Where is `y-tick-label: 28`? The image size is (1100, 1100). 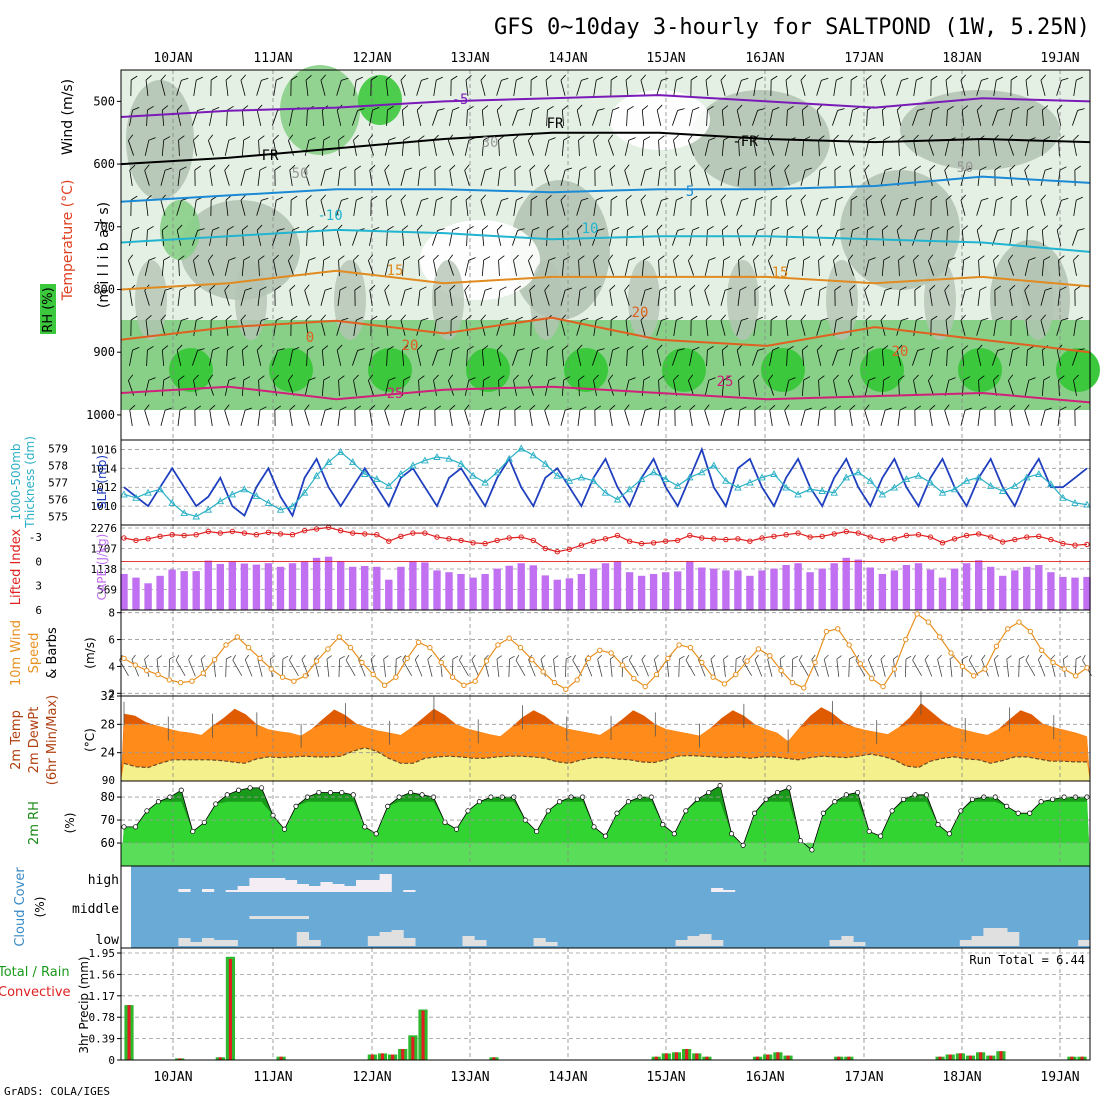
y-tick-label: 28 is located at coordinates (108, 724).